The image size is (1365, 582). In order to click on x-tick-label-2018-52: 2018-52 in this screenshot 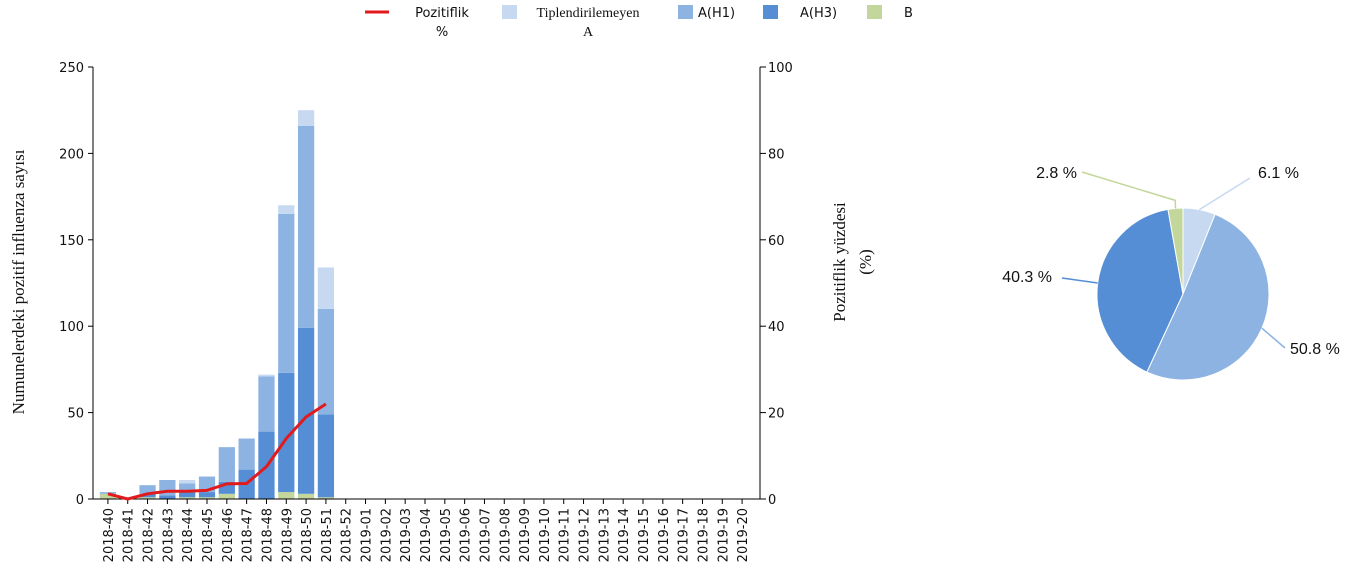, I will do `click(347, 535)`.